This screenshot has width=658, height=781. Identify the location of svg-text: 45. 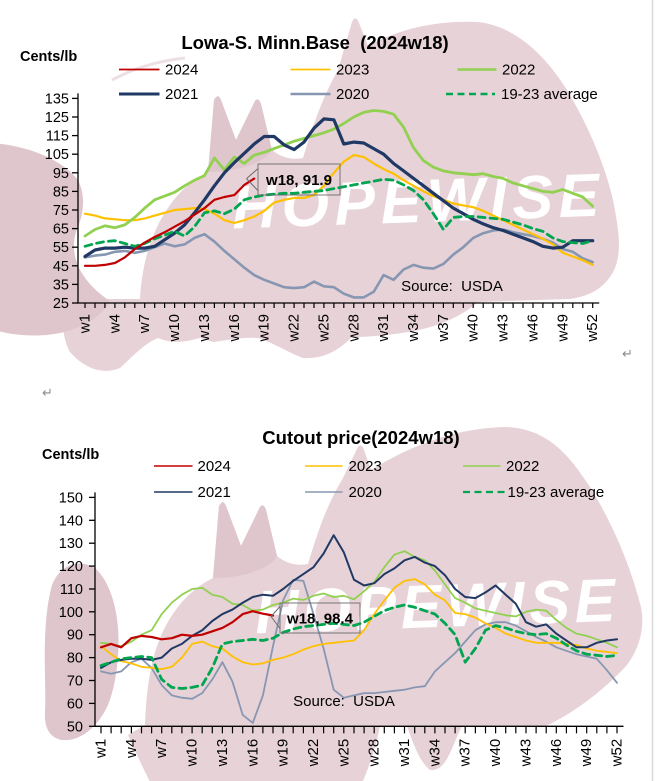
(61, 267).